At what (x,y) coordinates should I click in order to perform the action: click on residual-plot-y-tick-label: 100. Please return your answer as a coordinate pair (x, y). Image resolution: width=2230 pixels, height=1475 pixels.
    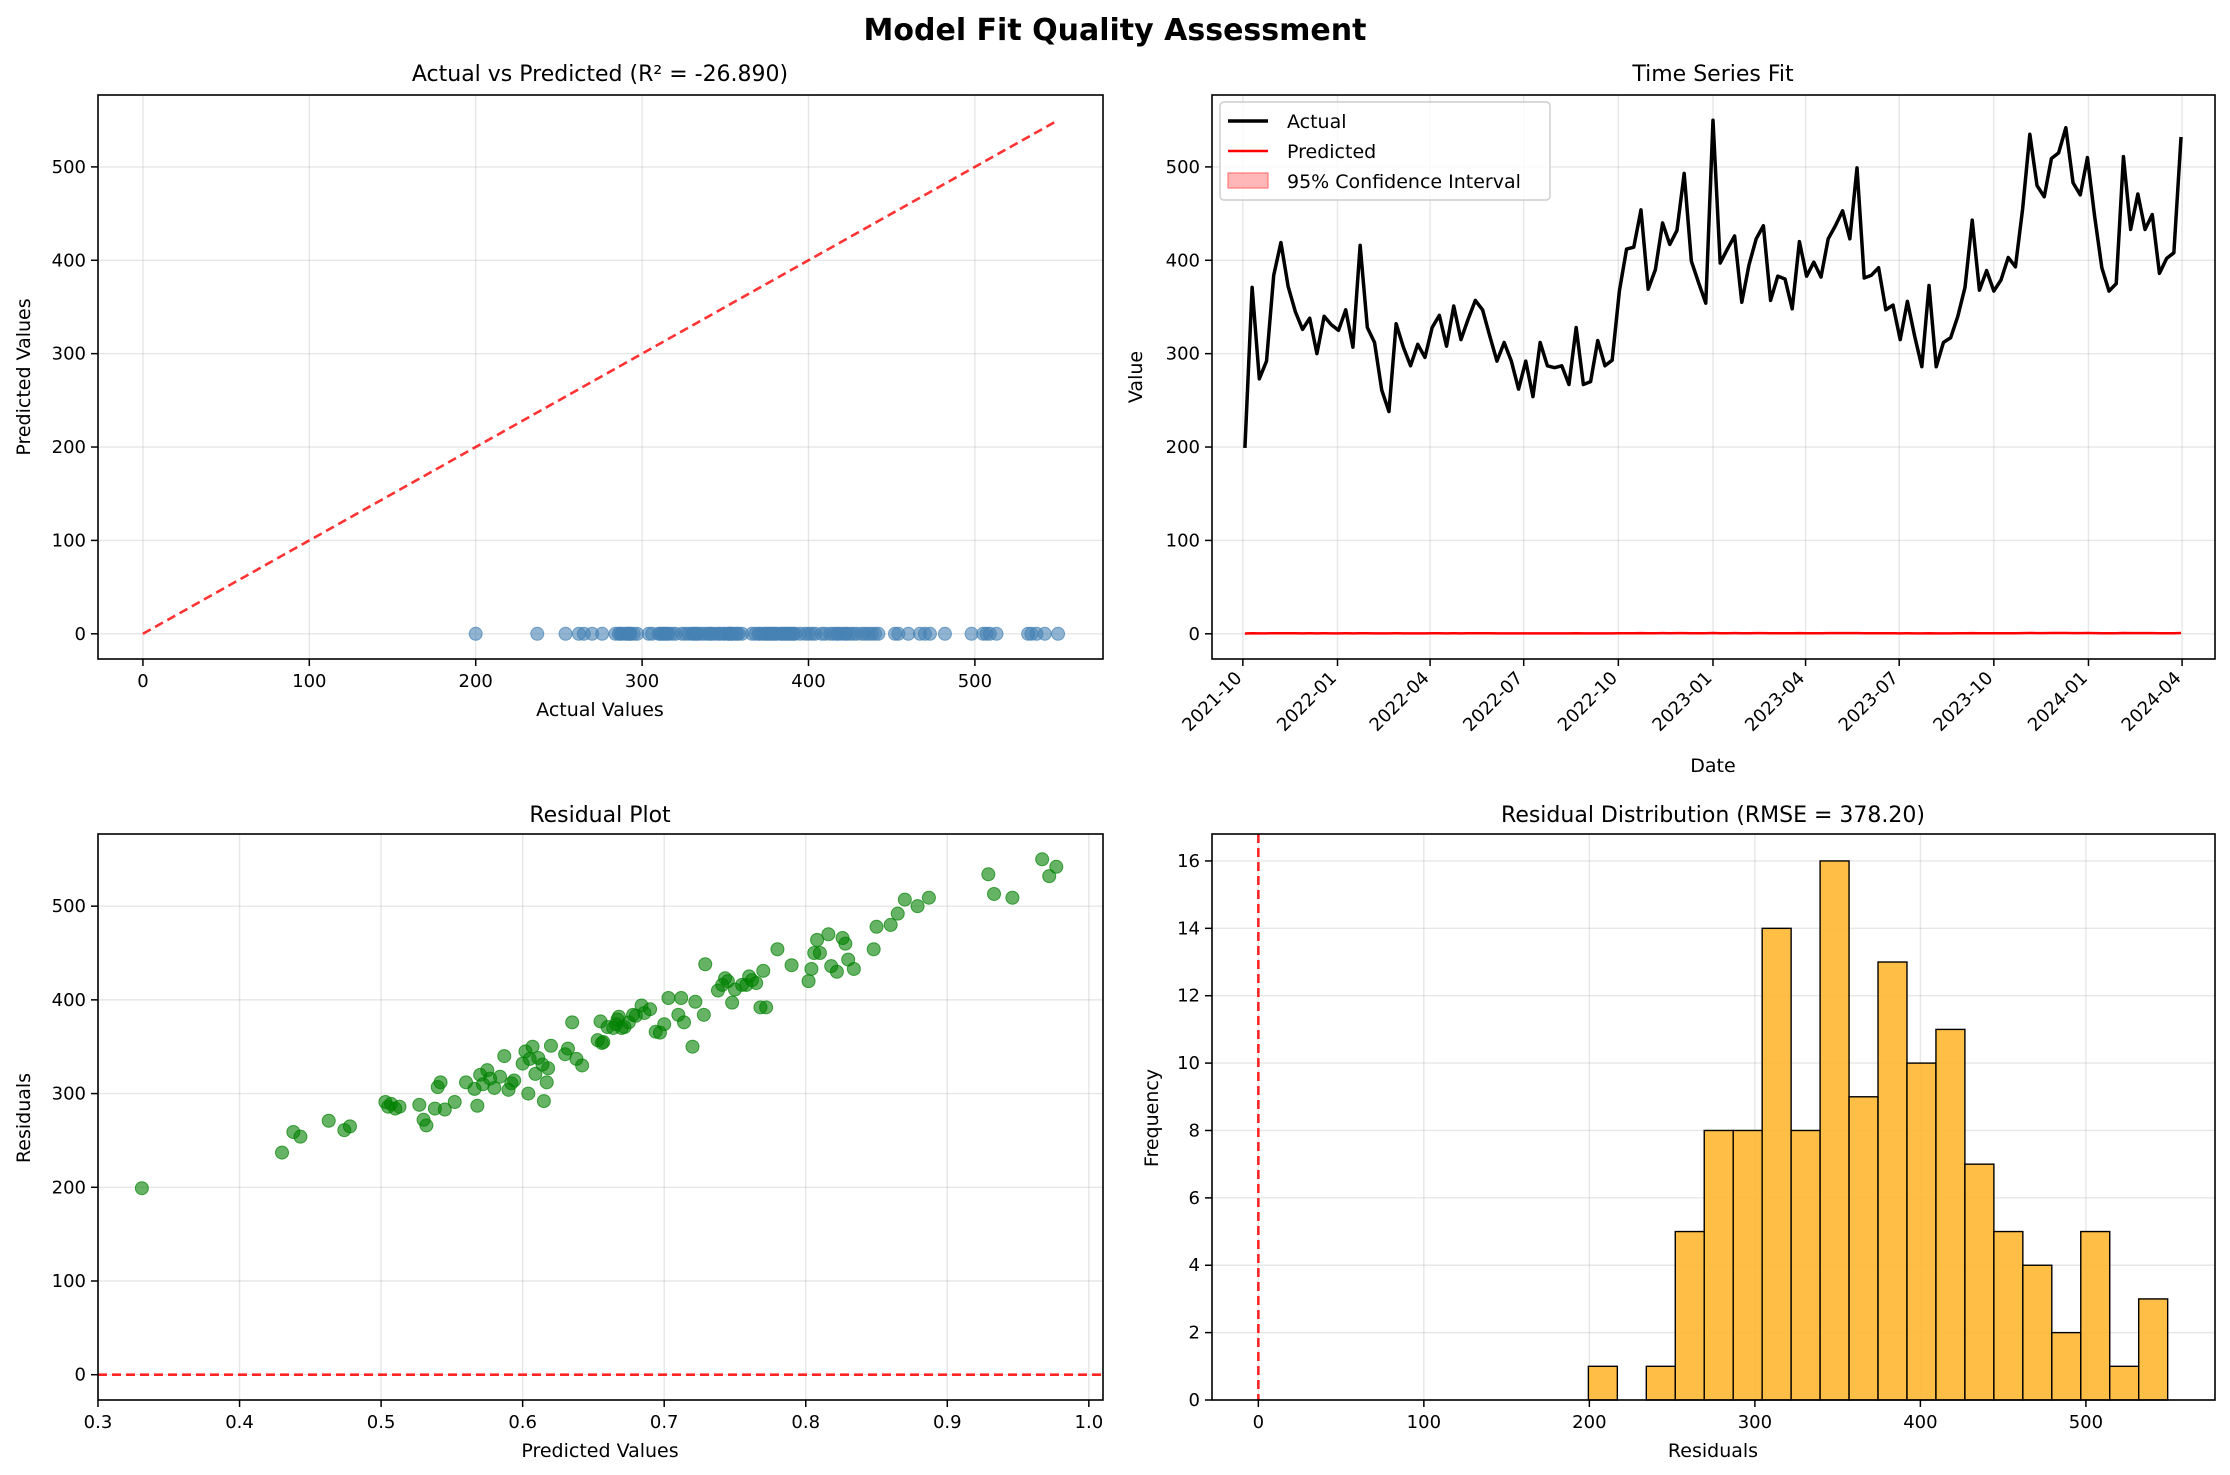
    Looking at the image, I should click on (69, 1281).